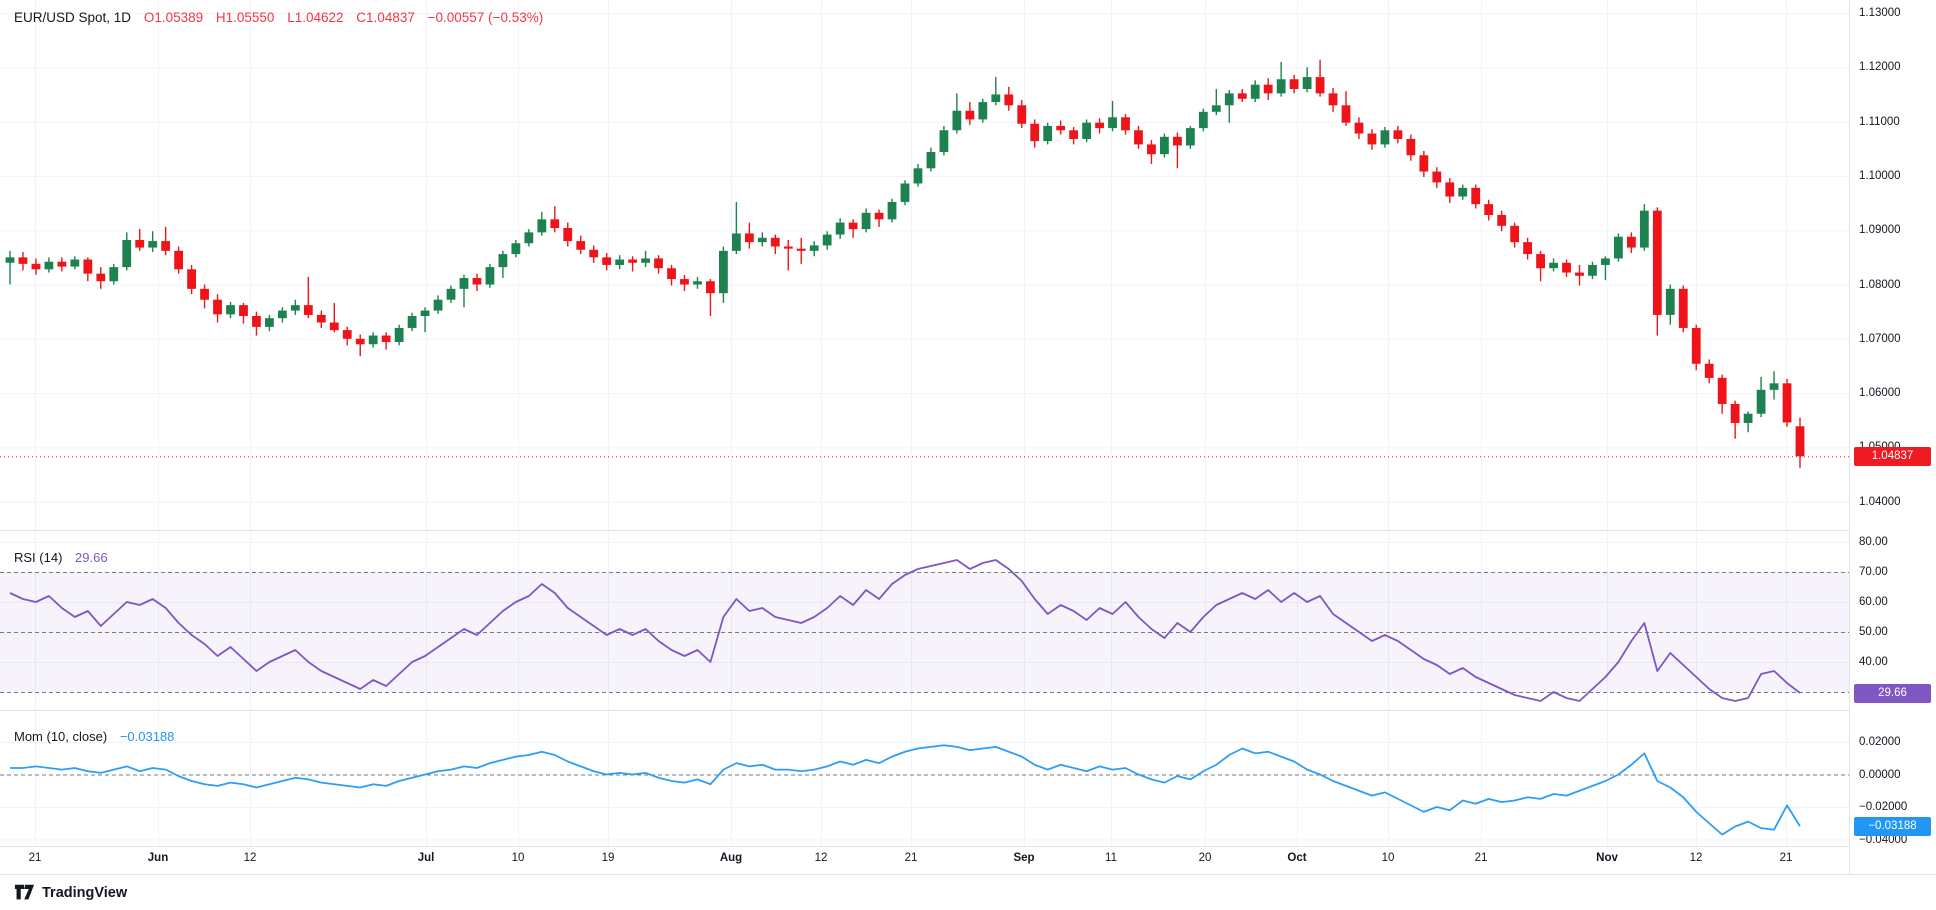 This screenshot has width=1936, height=910. Describe the element at coordinates (1880, 338) in the screenshot. I see `price-axis-label: 1.07000` at that location.